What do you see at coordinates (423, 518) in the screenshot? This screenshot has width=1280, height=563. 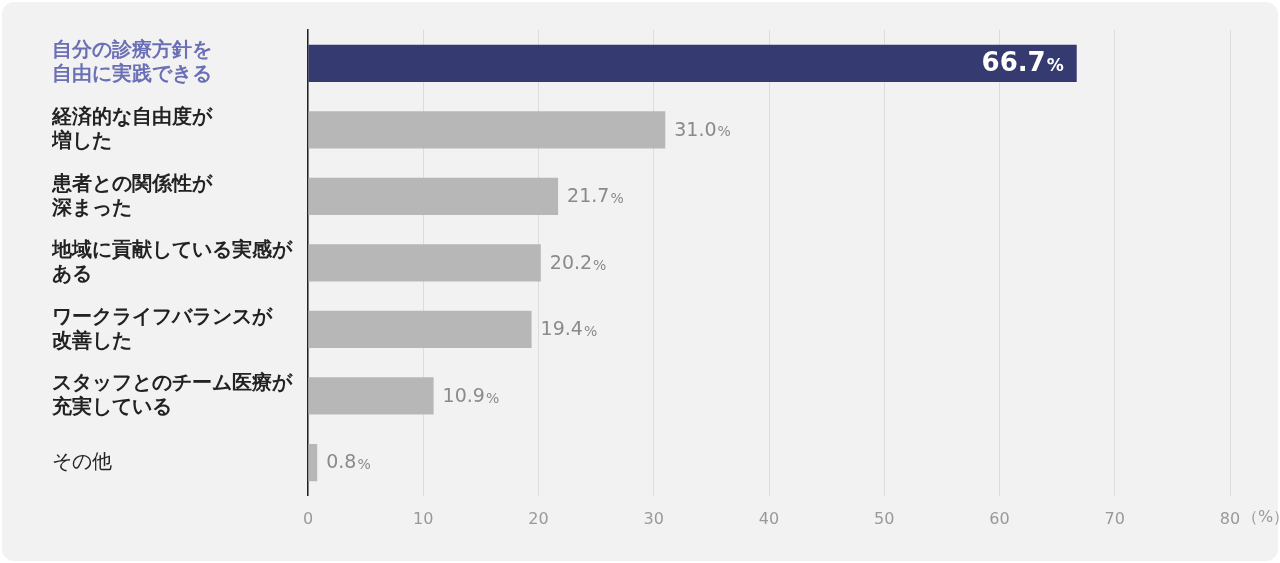 I see `x-tick-label: 10` at bounding box center [423, 518].